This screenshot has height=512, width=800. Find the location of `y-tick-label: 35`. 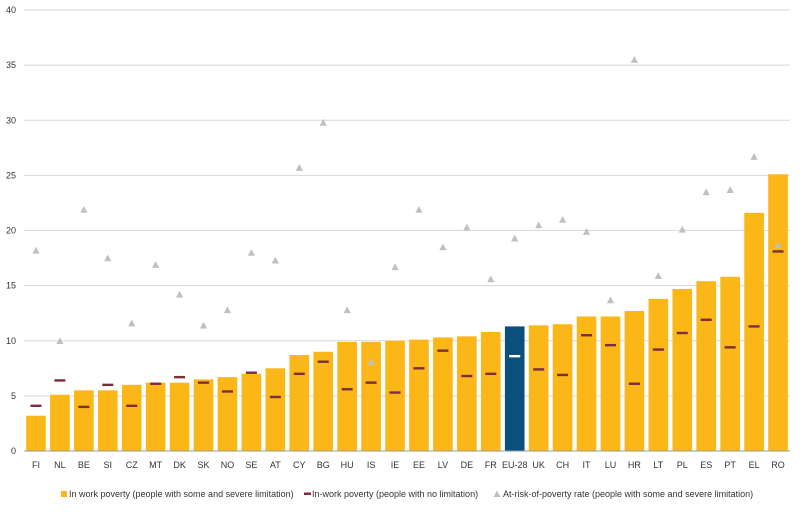

y-tick-label: 35 is located at coordinates (11, 65).